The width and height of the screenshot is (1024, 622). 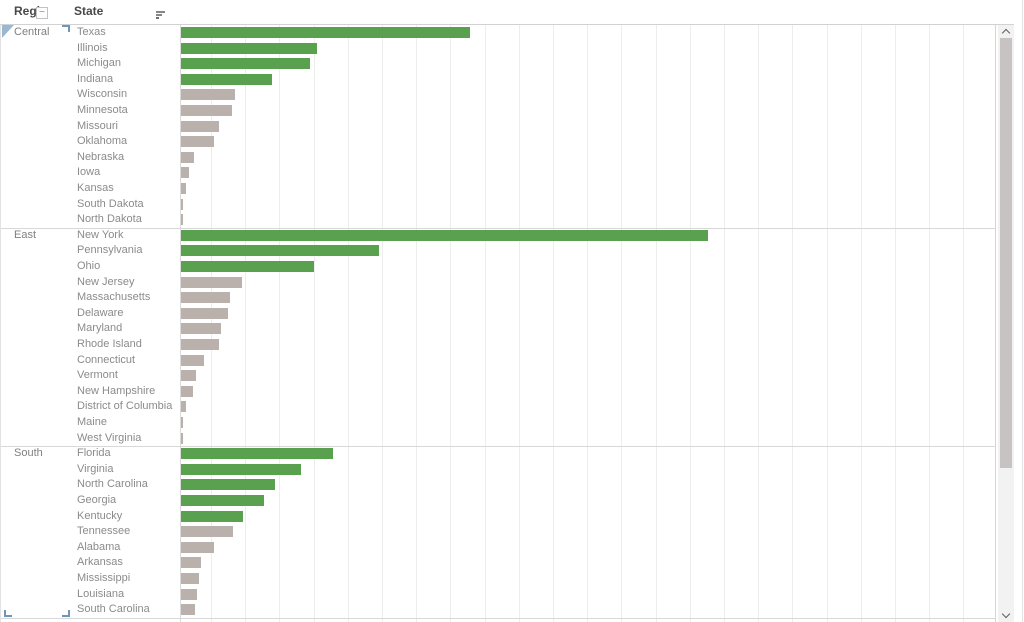 I want to click on state-row: Kentucky, so click(x=498, y=517).